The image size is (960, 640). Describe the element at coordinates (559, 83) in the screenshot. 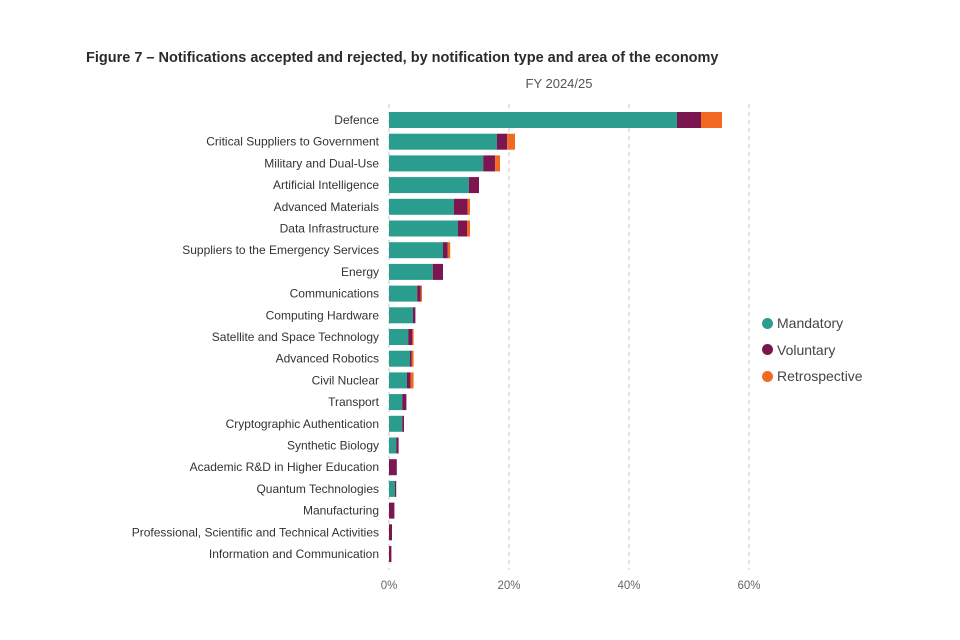

I see `chart-subtitle: FY 2024/25` at that location.